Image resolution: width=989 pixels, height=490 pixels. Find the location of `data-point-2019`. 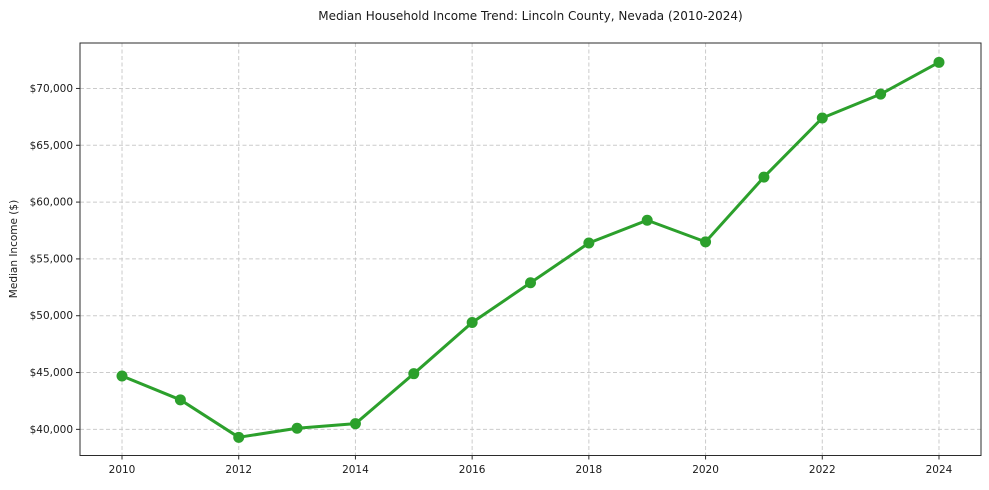

data-point-2019 is located at coordinates (647, 220).